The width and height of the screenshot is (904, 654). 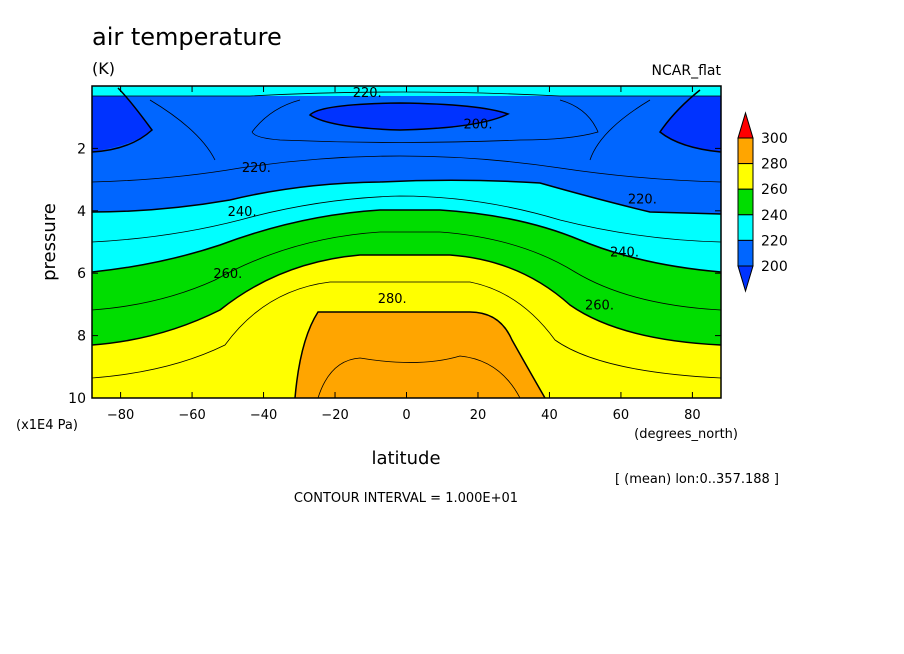 What do you see at coordinates (692, 415) in the screenshot?
I see `x-tick-label: 80` at bounding box center [692, 415].